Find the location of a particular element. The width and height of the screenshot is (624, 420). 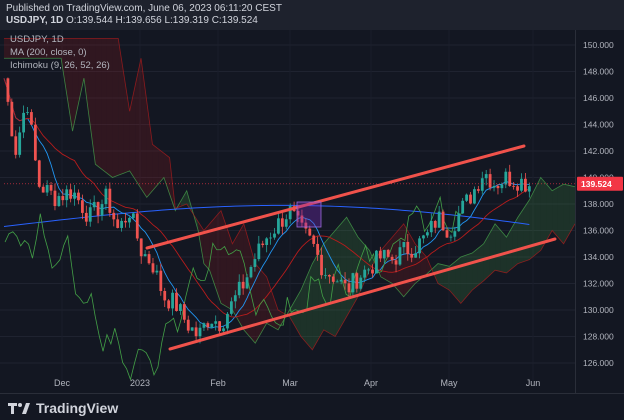

brand-name: TradingView is located at coordinates (77, 408).